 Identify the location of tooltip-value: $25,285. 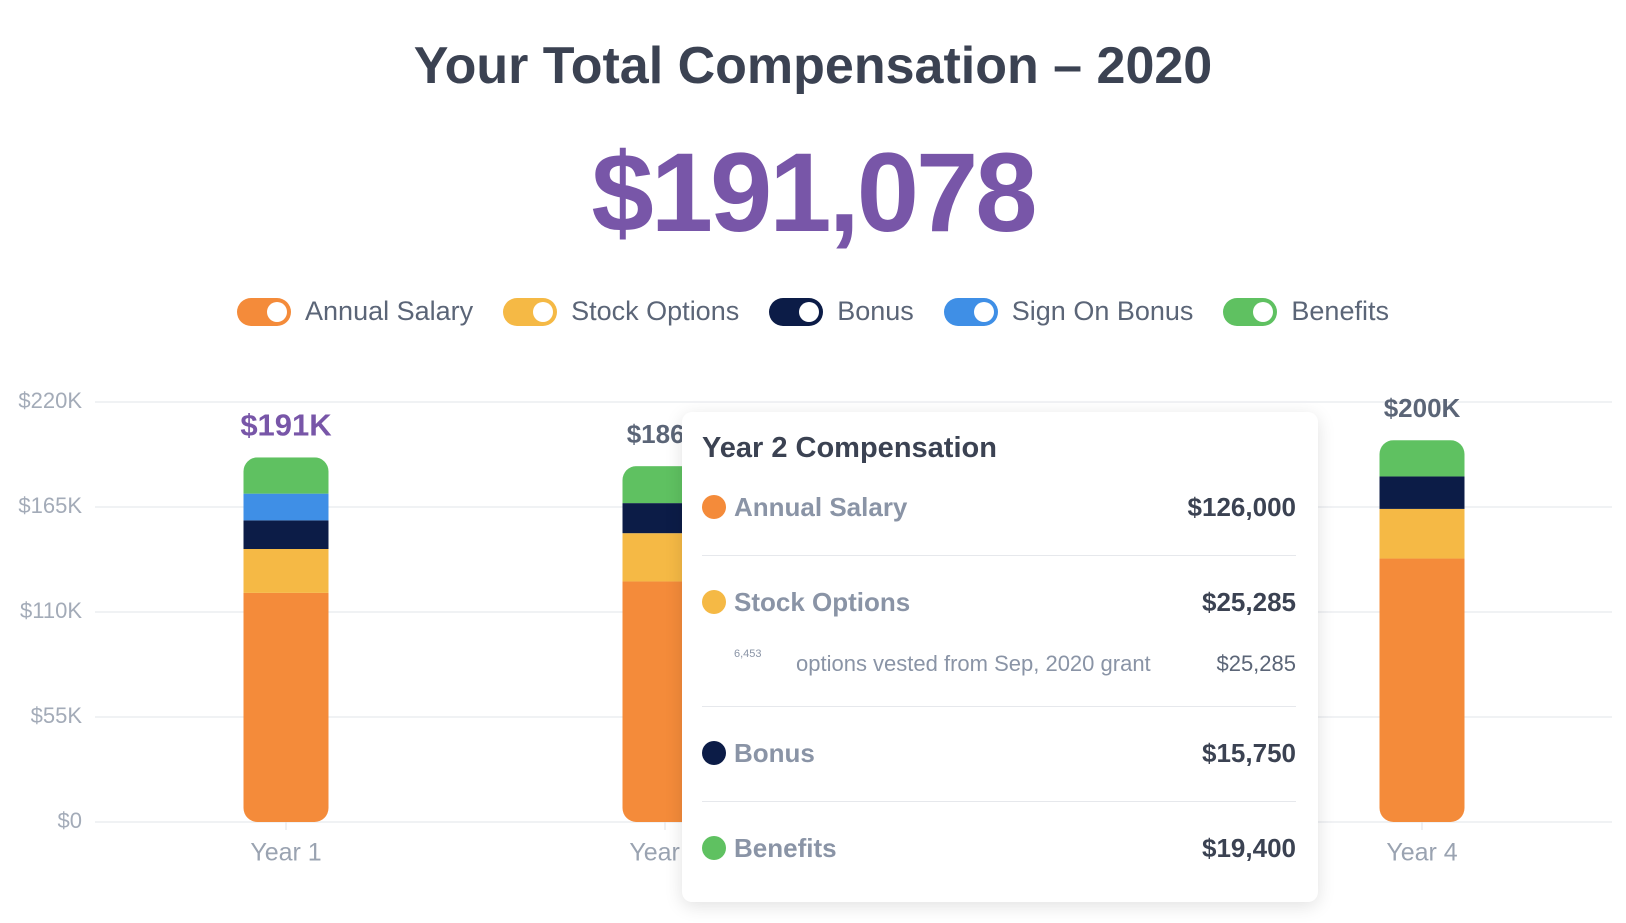
(1249, 601).